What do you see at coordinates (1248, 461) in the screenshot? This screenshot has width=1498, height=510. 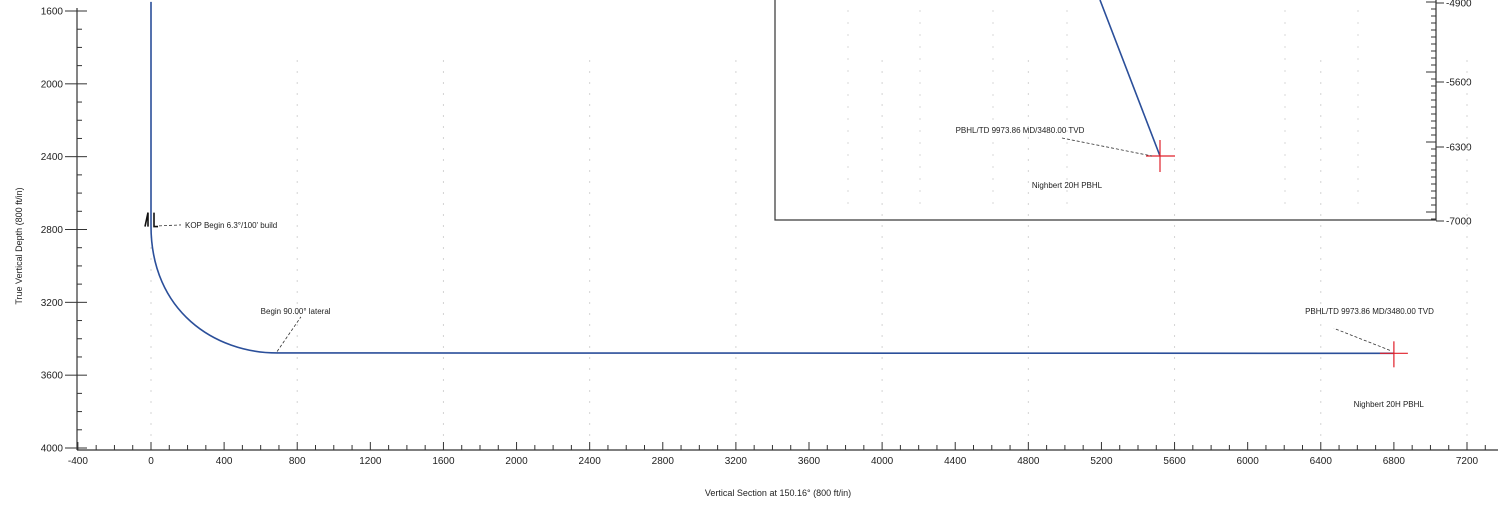 I see `x-tick-label: 6000` at bounding box center [1248, 461].